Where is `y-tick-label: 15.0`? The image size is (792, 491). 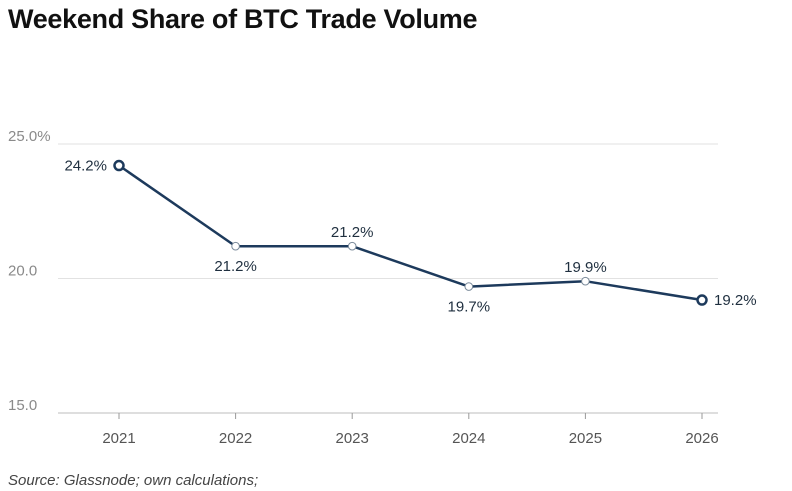 y-tick-label: 15.0 is located at coordinates (22, 405).